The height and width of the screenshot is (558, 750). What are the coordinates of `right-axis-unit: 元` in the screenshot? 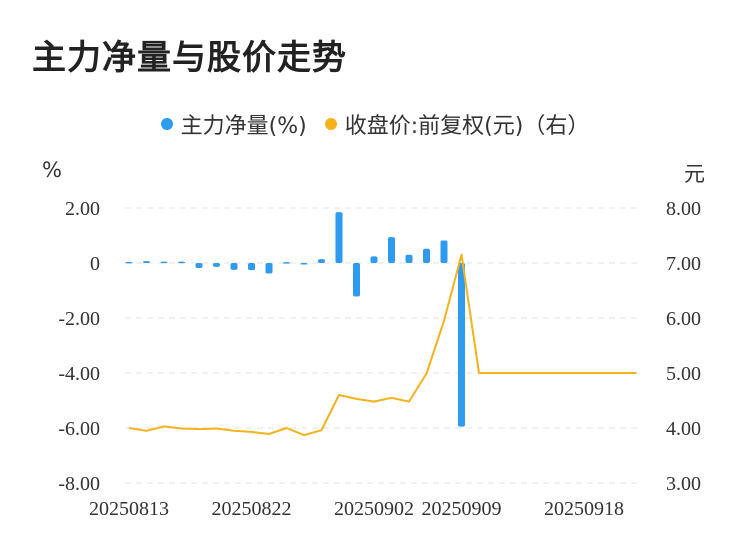 It's located at (694, 174).